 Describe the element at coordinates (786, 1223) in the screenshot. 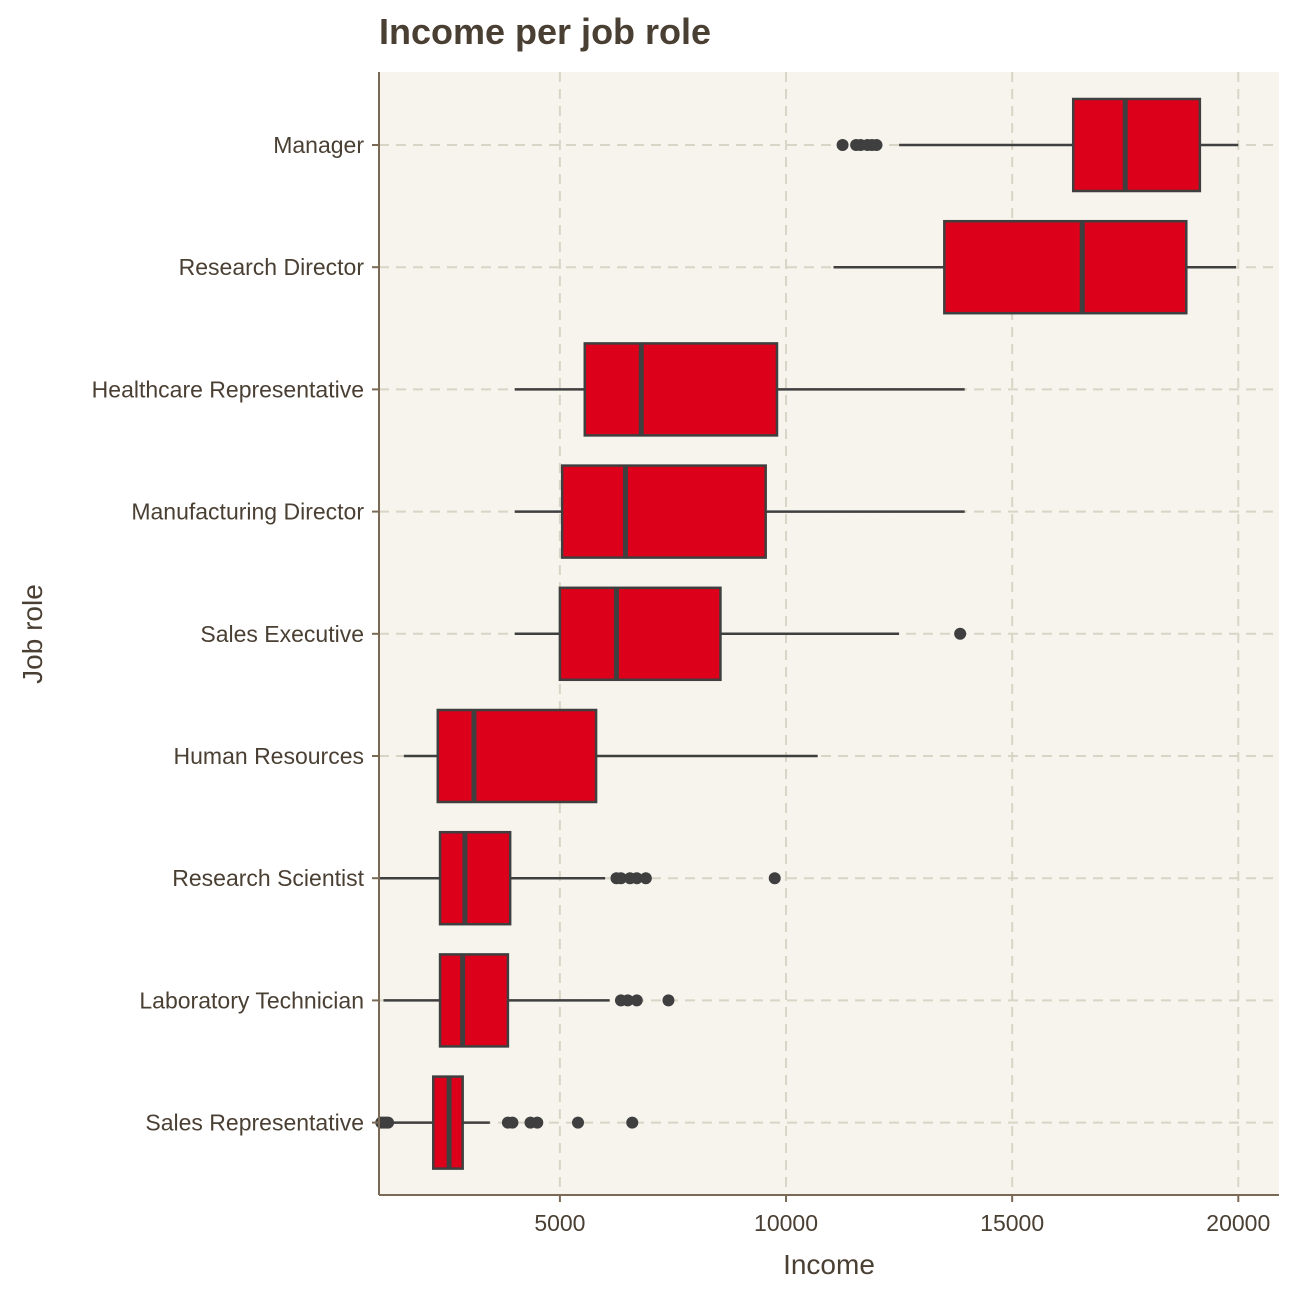

I see `x-tick-label: 10000` at that location.